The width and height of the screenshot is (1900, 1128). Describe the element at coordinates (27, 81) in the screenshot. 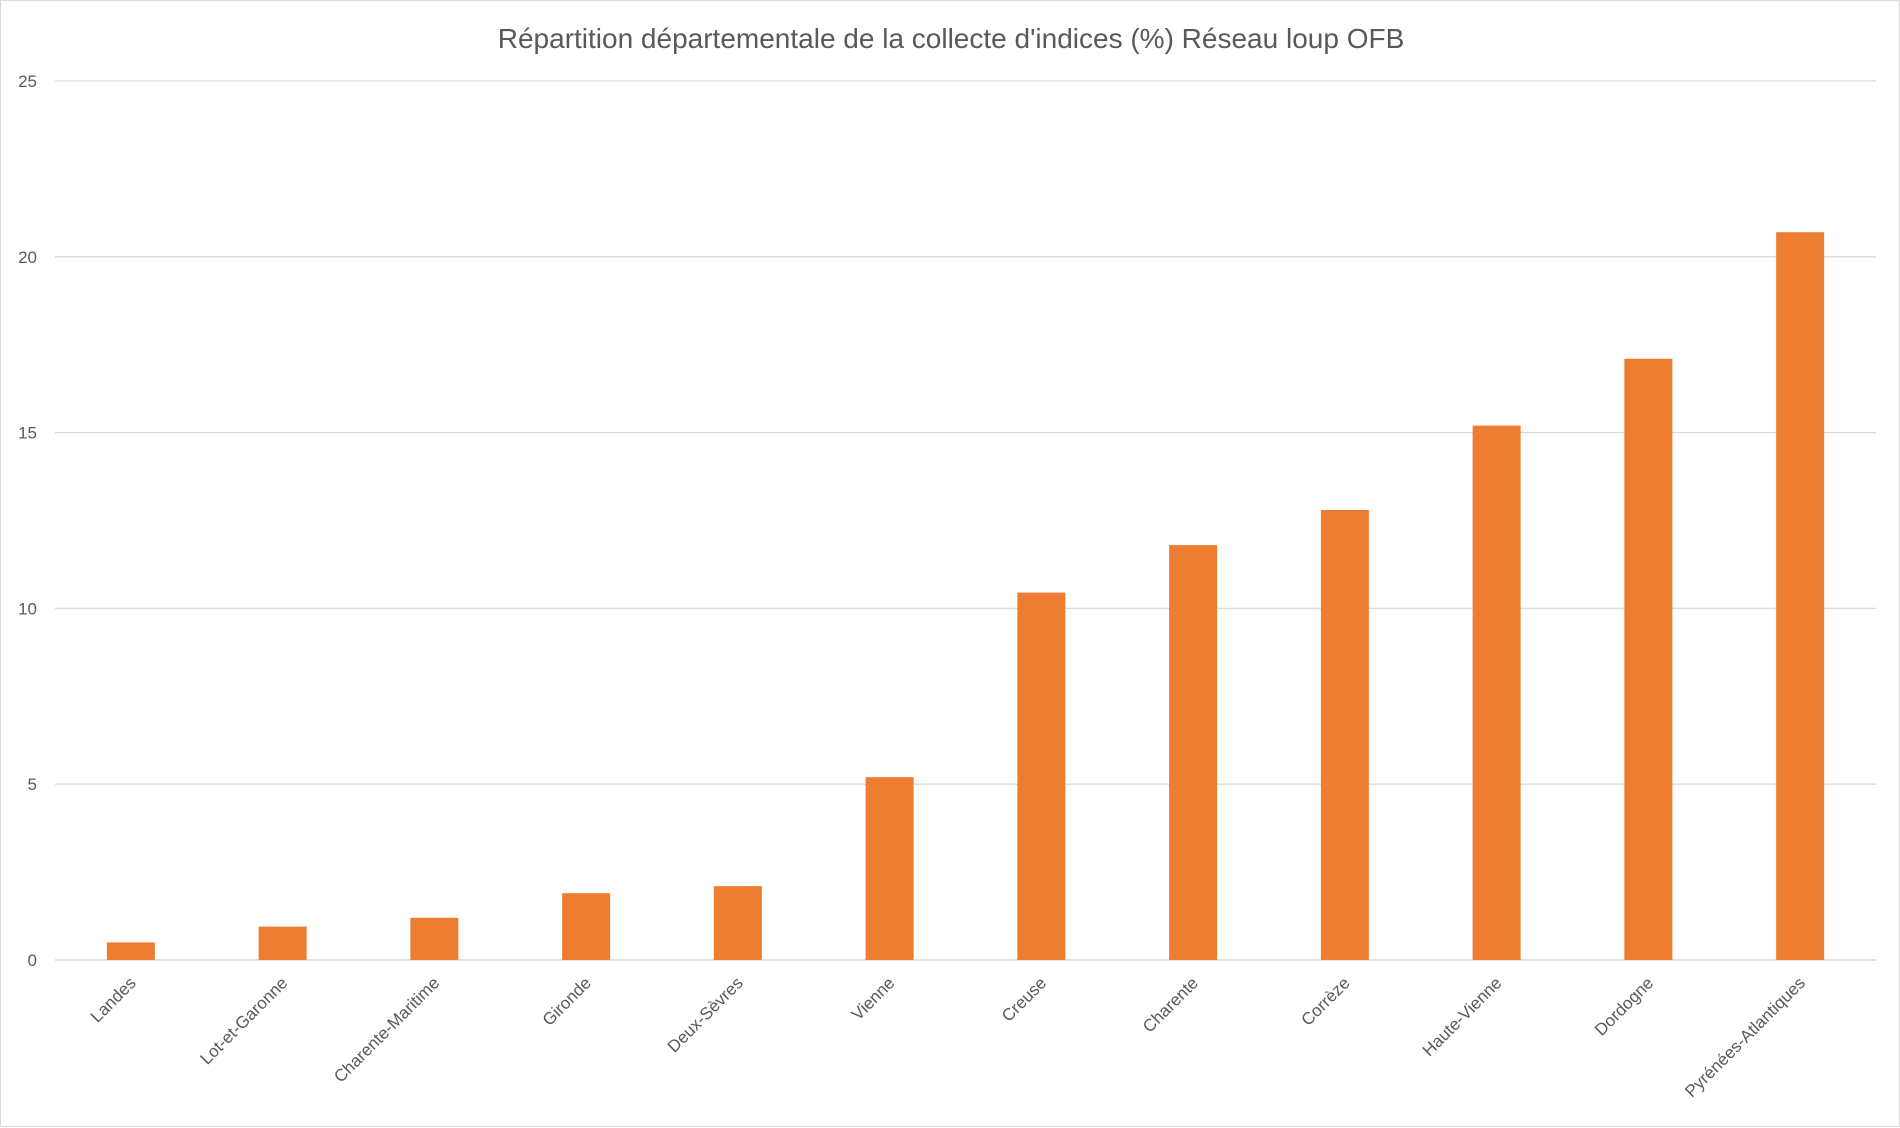

I see `y-tick-label: 25` at that location.